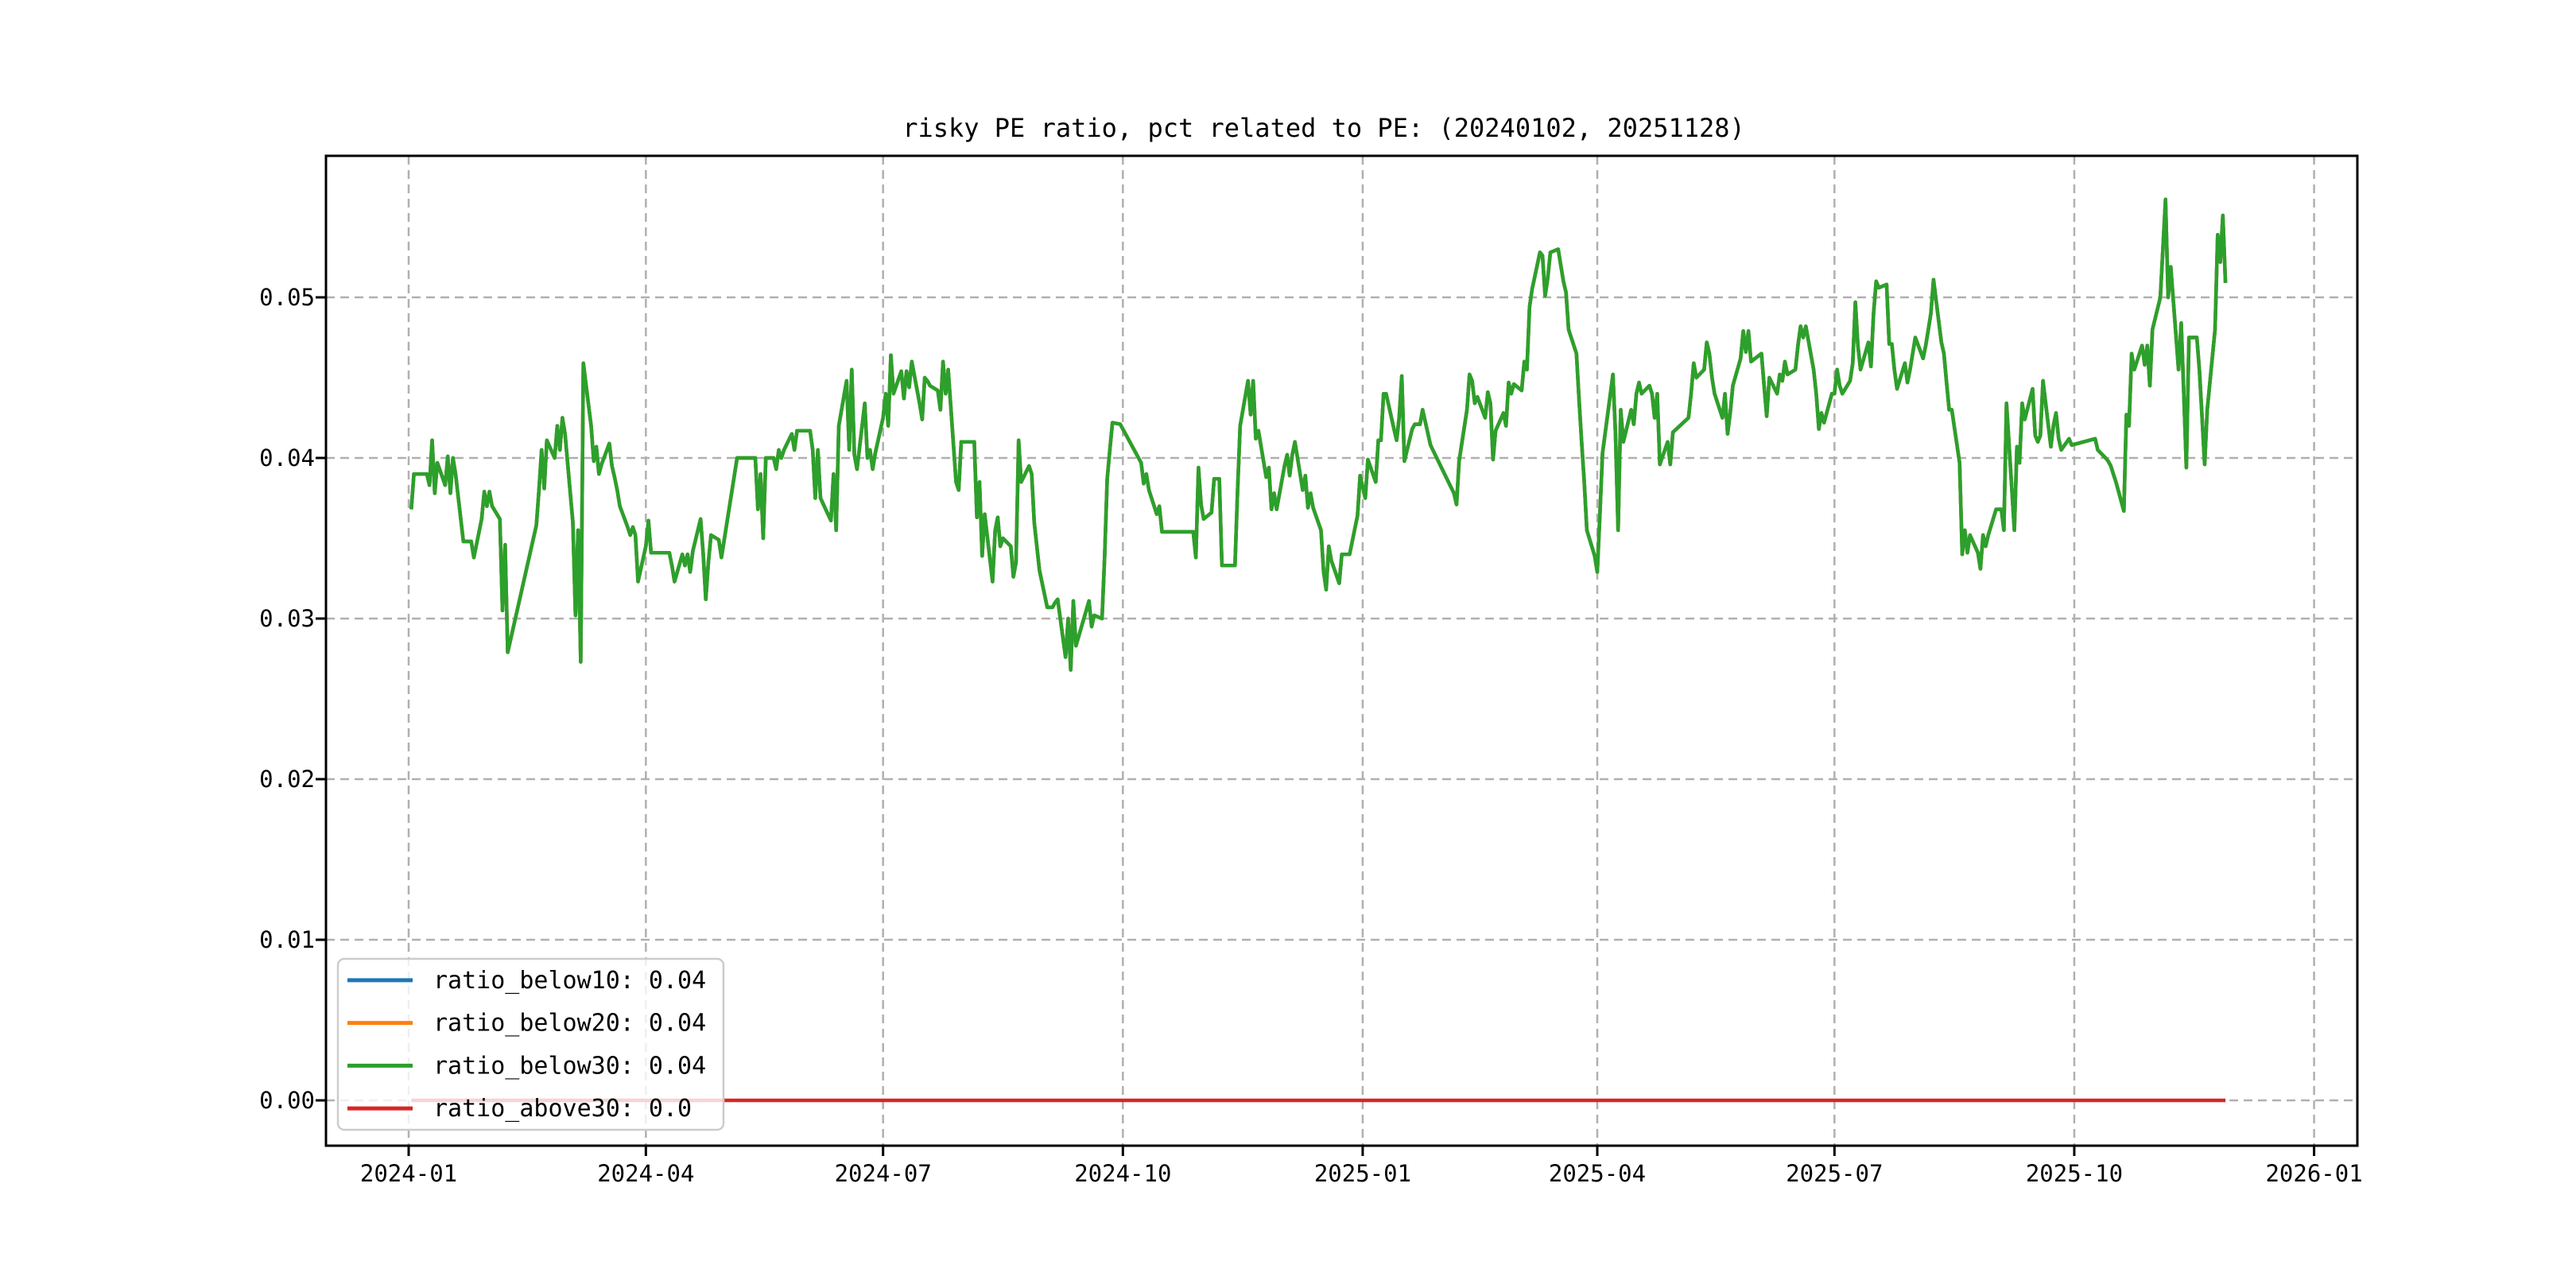 The width and height of the screenshot is (2576, 1288). Describe the element at coordinates (645, 1173) in the screenshot. I see `x-tick-label: 2024-04` at that location.